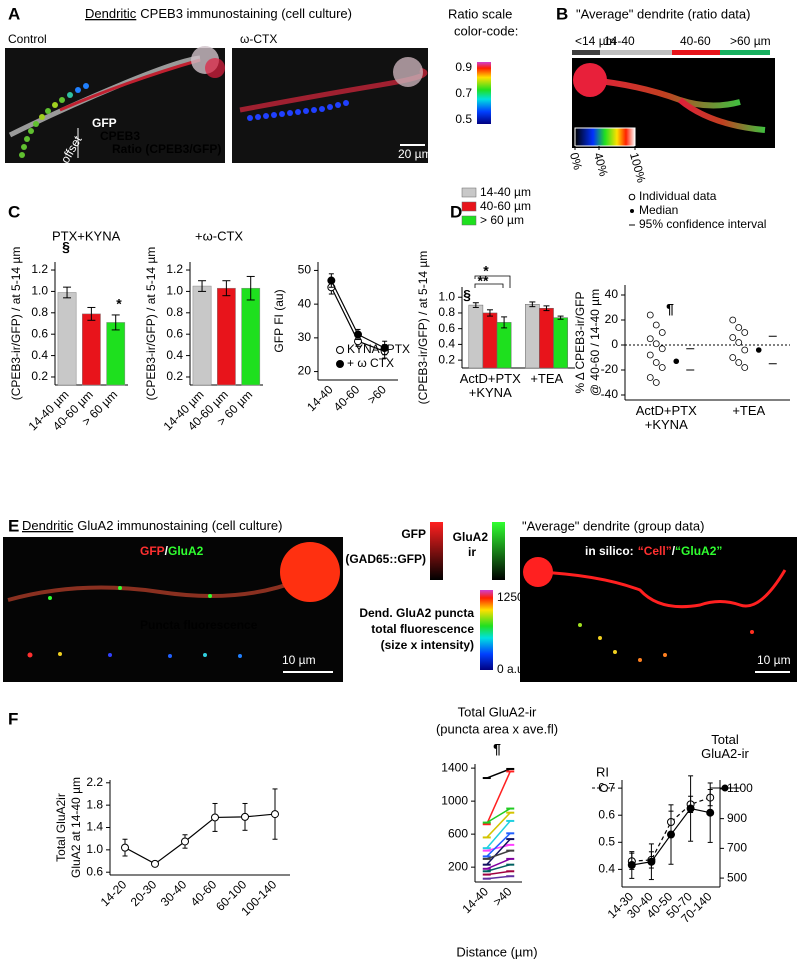 Image resolution: width=800 pixels, height=965 pixels. I want to click on y-tick-label: 1.8, so click(94, 804).